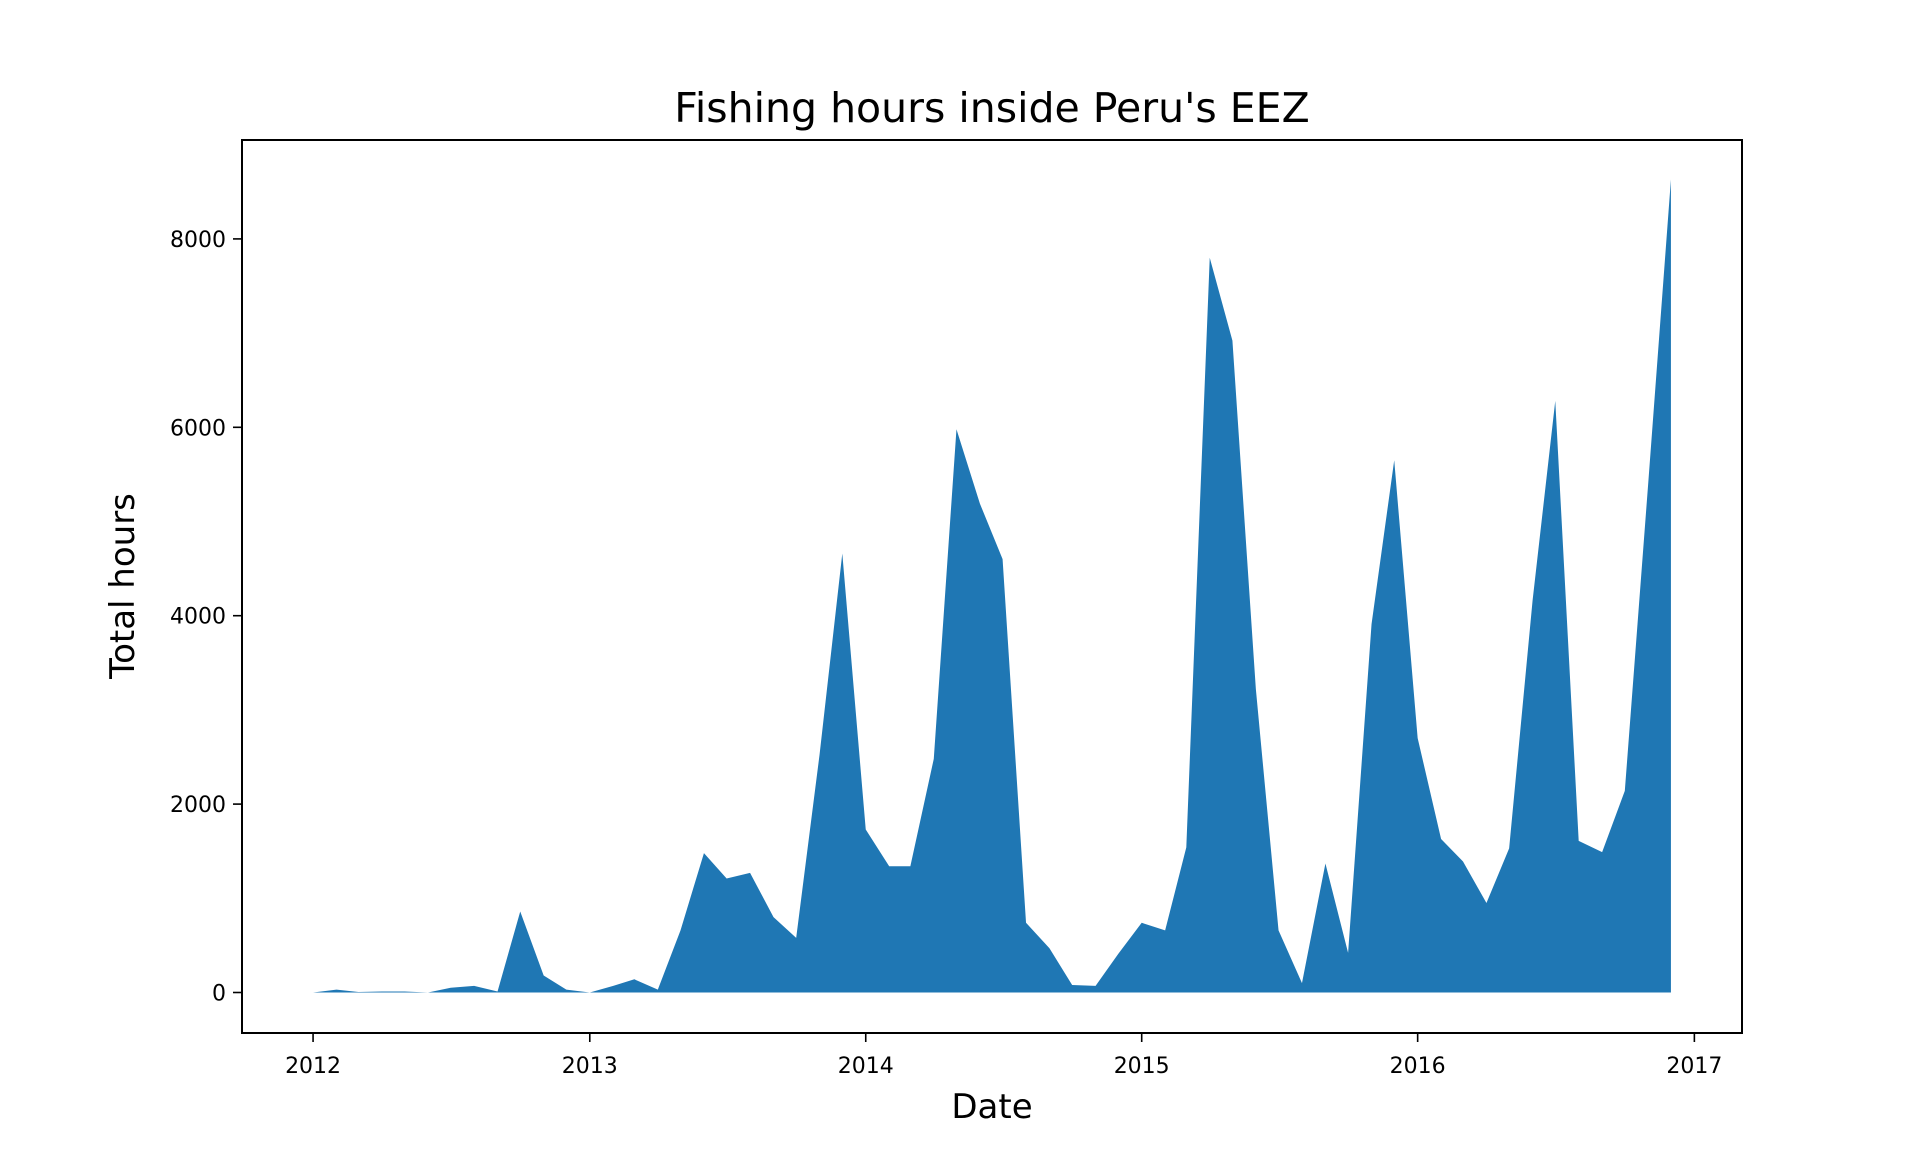 The width and height of the screenshot is (1920, 1152). I want to click on y-tick-label: 8000, so click(198, 240).